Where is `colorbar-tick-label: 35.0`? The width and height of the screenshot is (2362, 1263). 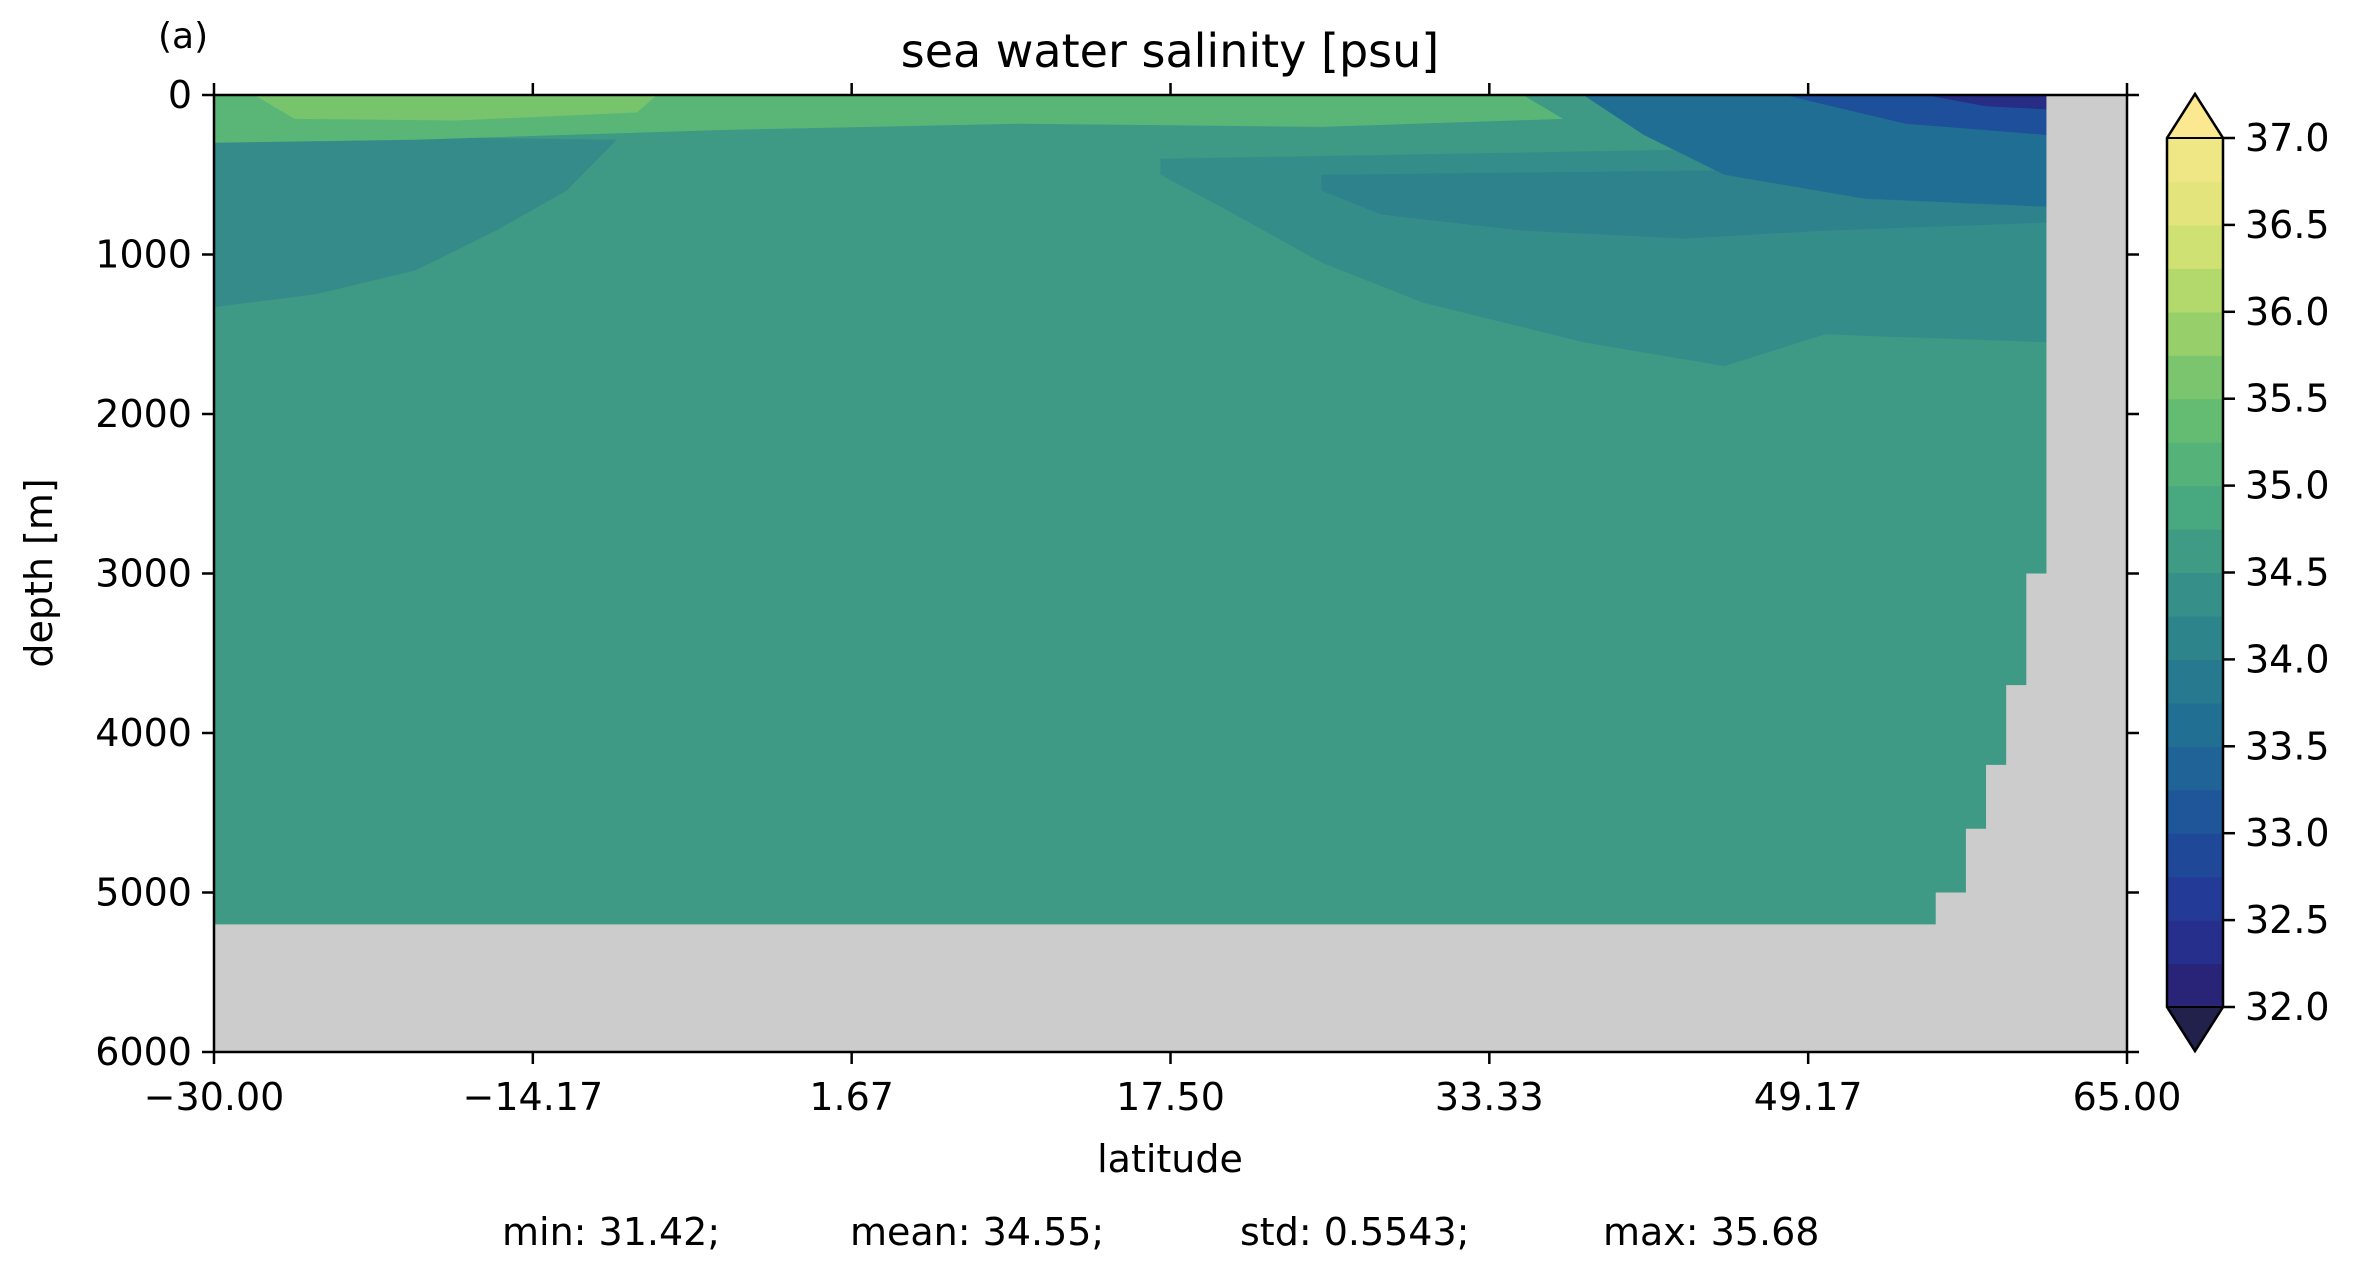 colorbar-tick-label: 35.0 is located at coordinates (2287, 486).